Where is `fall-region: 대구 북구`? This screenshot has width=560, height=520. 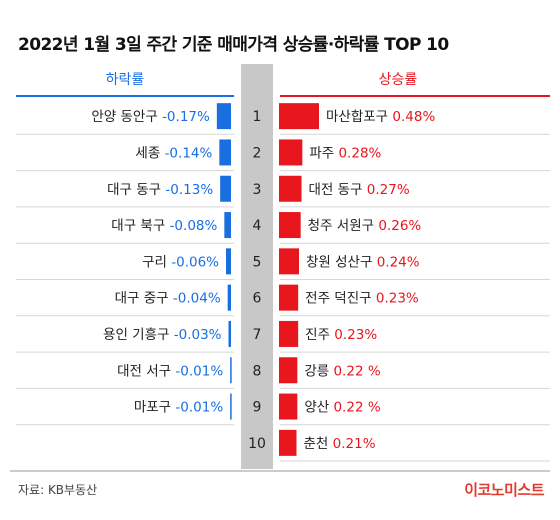 fall-region: 대구 북구 is located at coordinates (140, 226).